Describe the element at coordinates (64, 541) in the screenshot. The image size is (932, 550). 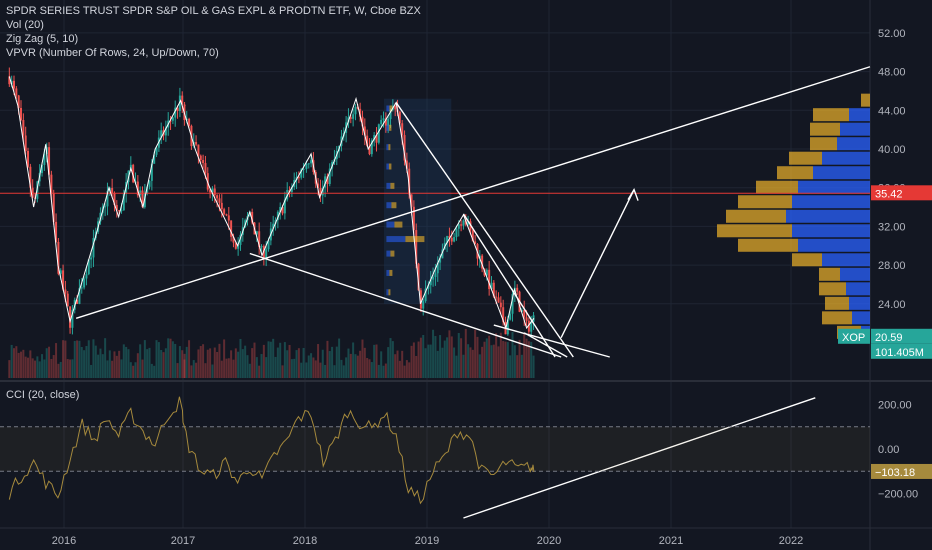
I see `x-tick-label: 2016` at that location.